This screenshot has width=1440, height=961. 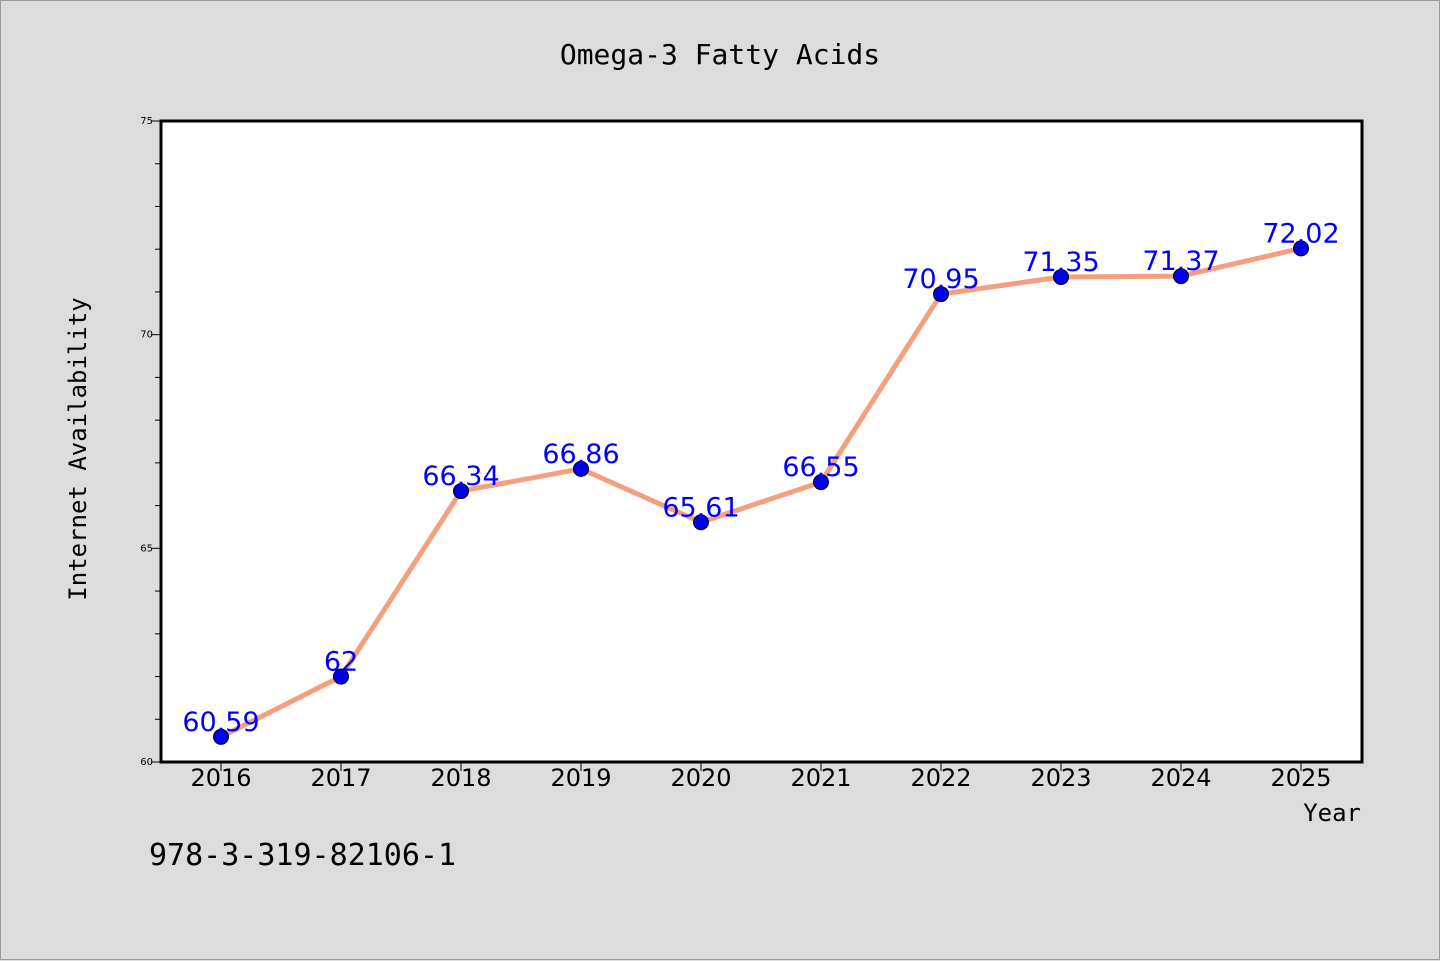 I want to click on y-tick-label: 70, so click(x=146, y=335).